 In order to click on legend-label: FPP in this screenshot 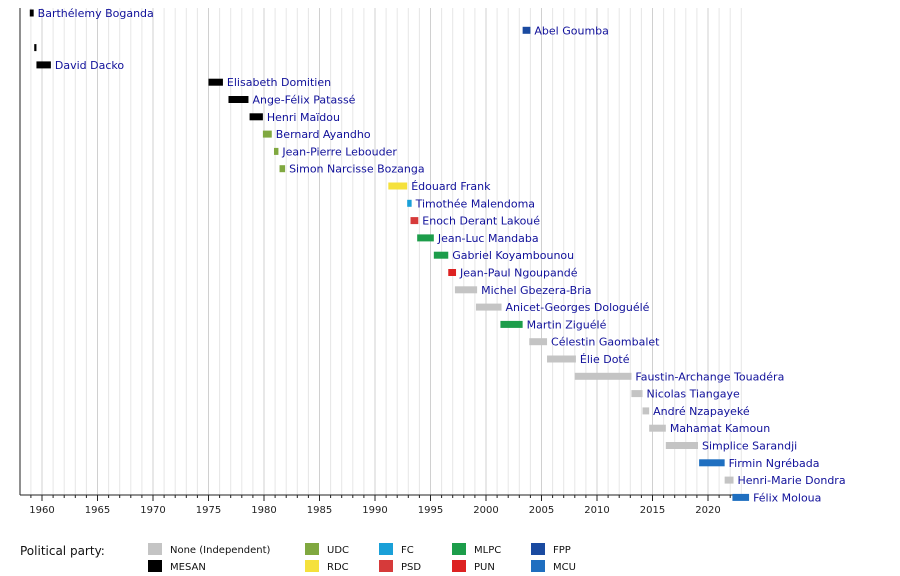, I will do `click(562, 550)`.